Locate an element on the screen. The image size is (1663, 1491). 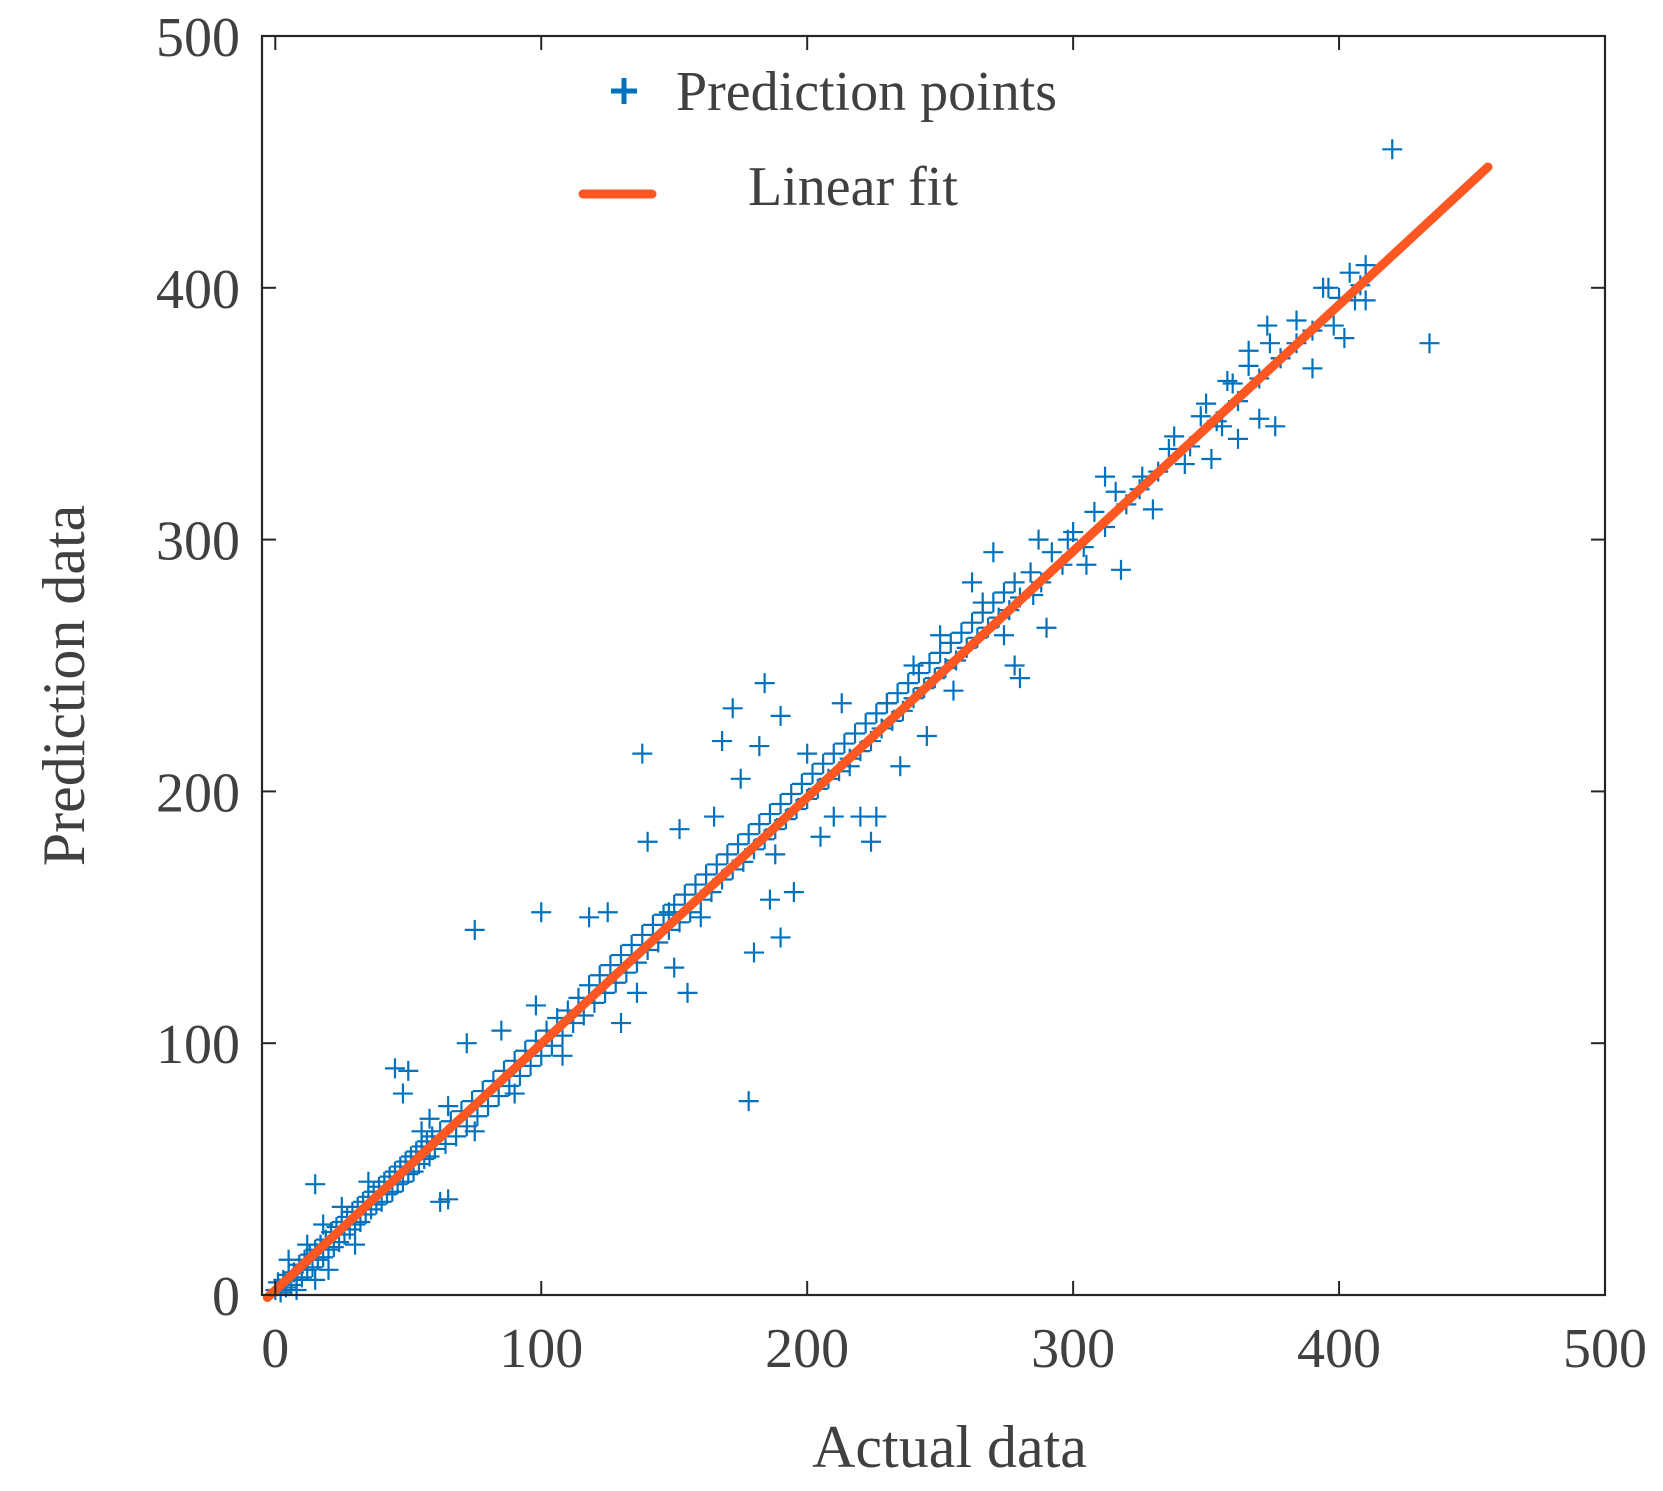
x-tick-label: 300 is located at coordinates (1073, 1349).